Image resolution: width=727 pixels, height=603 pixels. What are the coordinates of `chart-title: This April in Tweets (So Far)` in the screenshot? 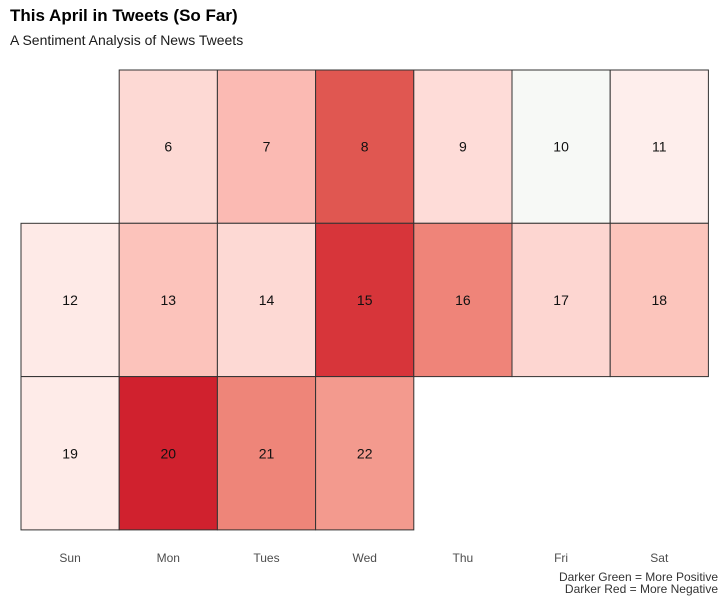 It's located at (124, 15).